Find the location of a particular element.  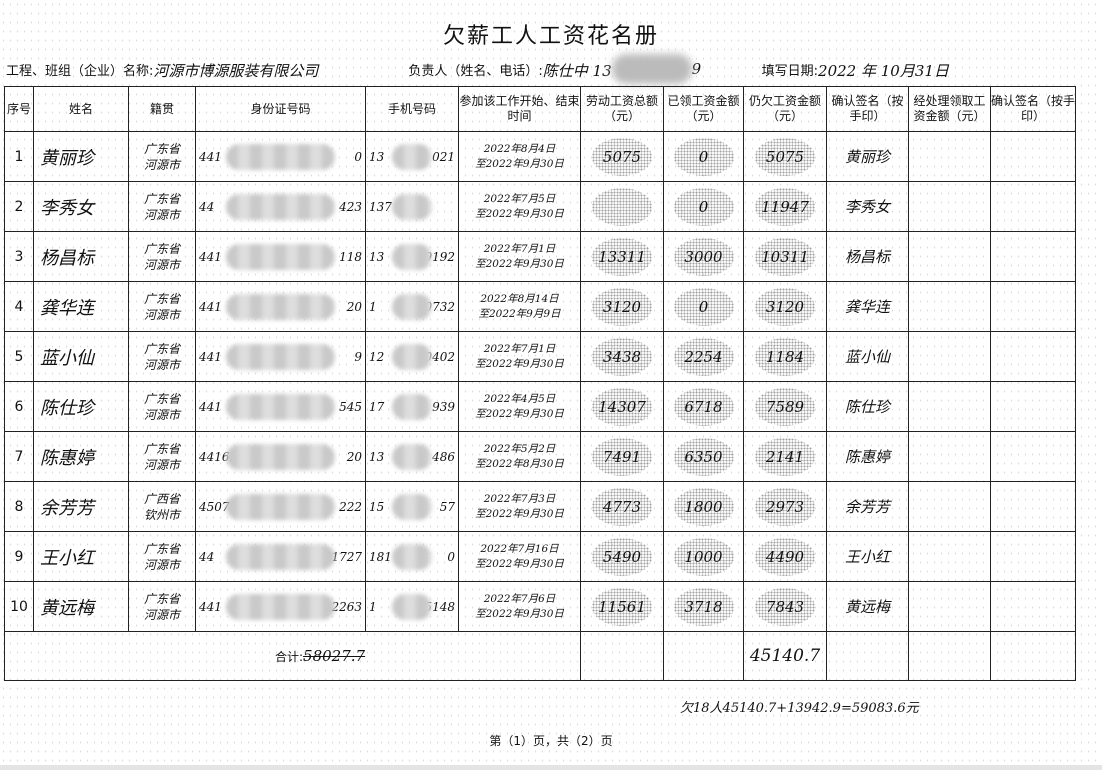

end-date: 至2022年8月30日 is located at coordinates (519, 463).